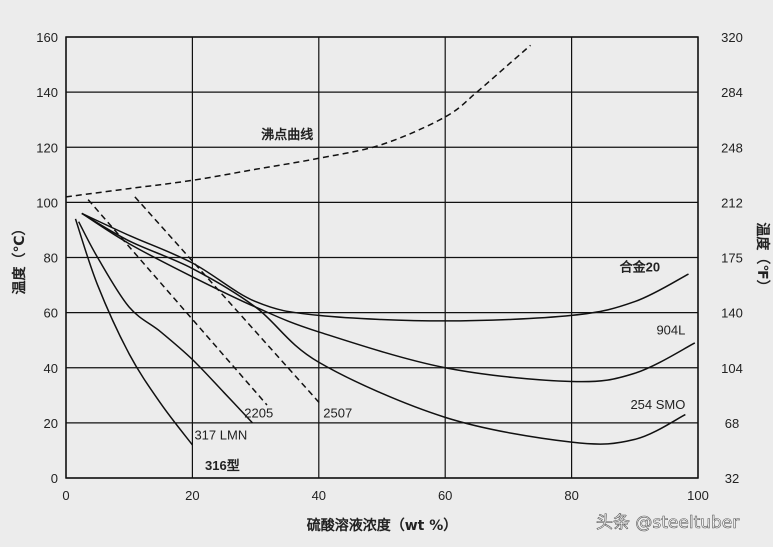 This screenshot has width=773, height=547. What do you see at coordinates (667, 523) in the screenshot?
I see `watermark: 头条 @steeltuber` at bounding box center [667, 523].